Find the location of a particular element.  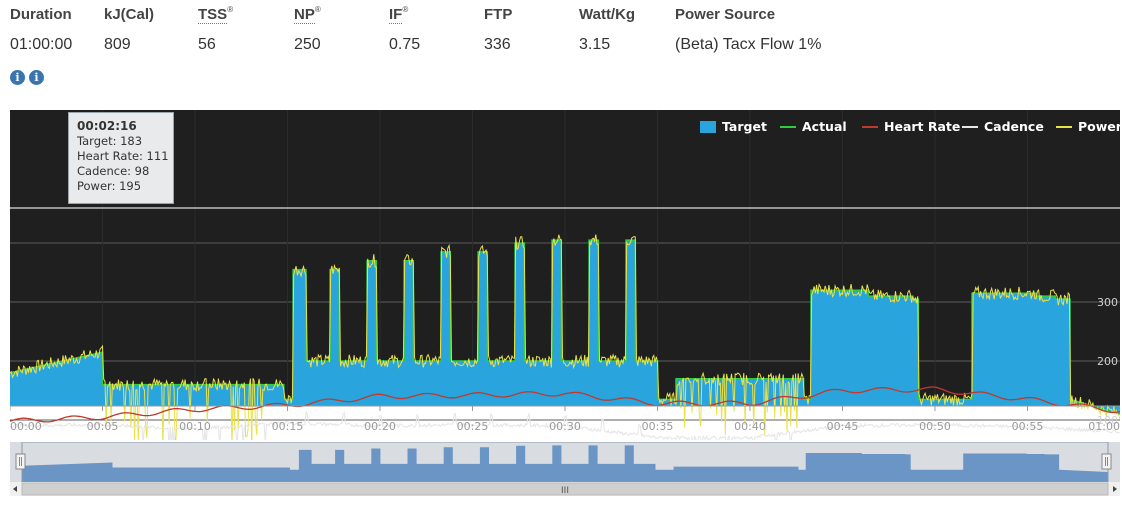

x-tick-label: 00:55 is located at coordinates (1028, 426).